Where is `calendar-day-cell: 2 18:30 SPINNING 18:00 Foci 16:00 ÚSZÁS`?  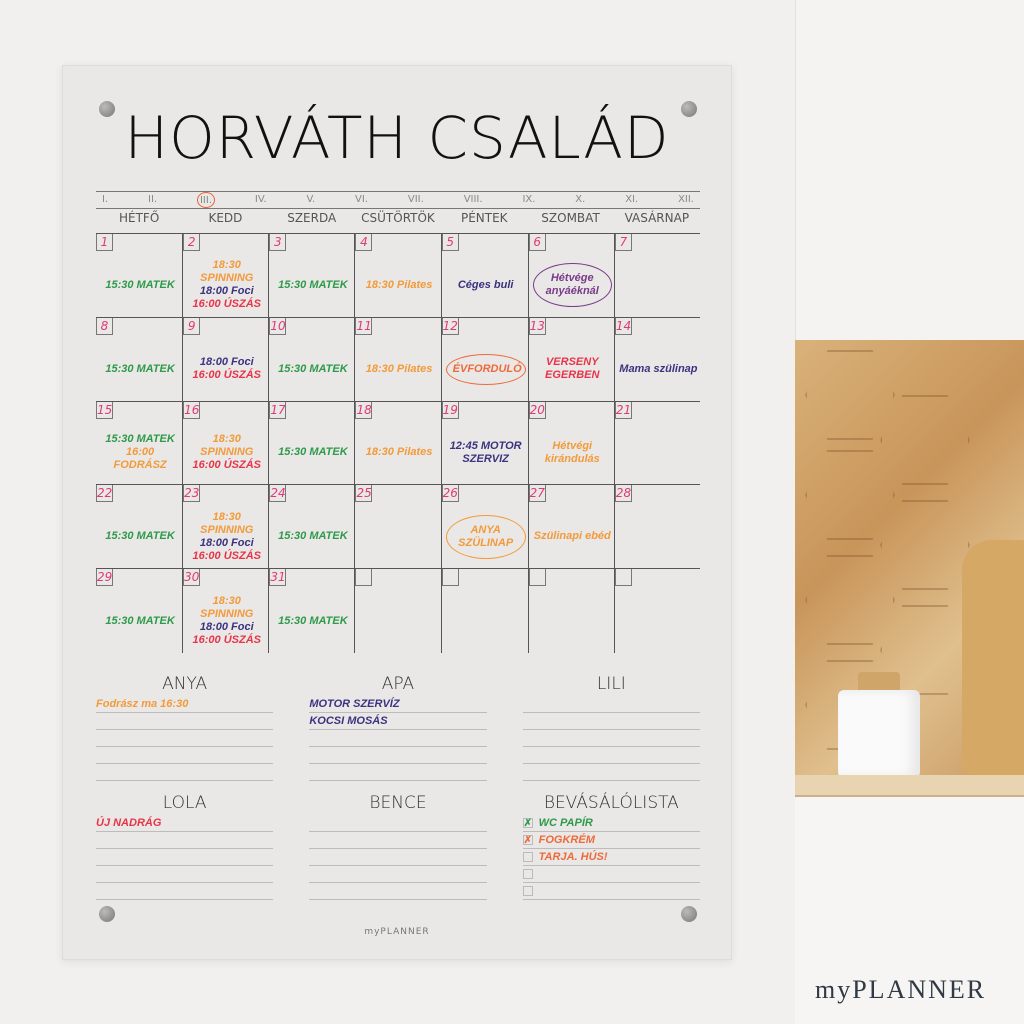 calendar-day-cell: 2 18:30 SPINNING 18:00 Foci 16:00 ÚSZÁS is located at coordinates (225, 276).